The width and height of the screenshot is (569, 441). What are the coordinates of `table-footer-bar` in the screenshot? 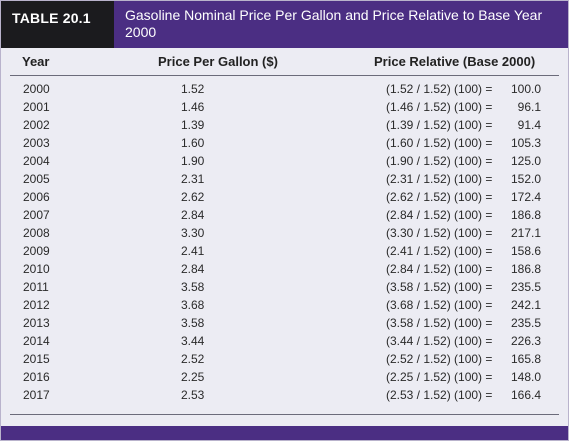 It's located at (284, 433).